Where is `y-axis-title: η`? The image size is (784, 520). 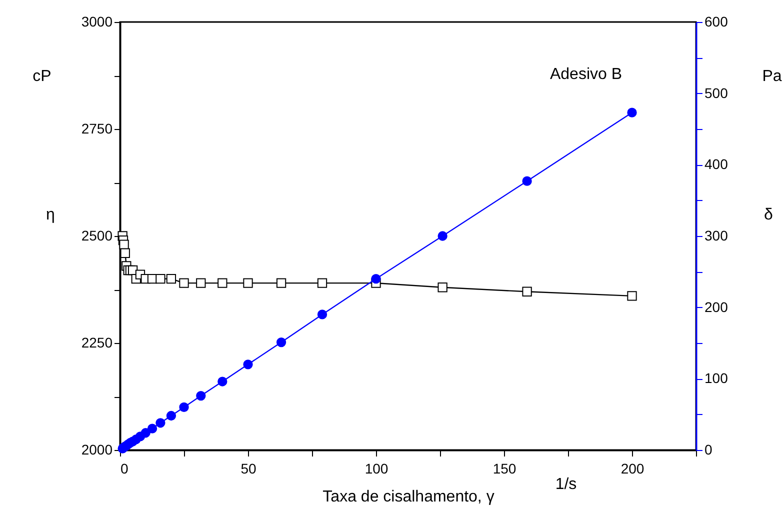 y-axis-title: η is located at coordinates (50, 215).